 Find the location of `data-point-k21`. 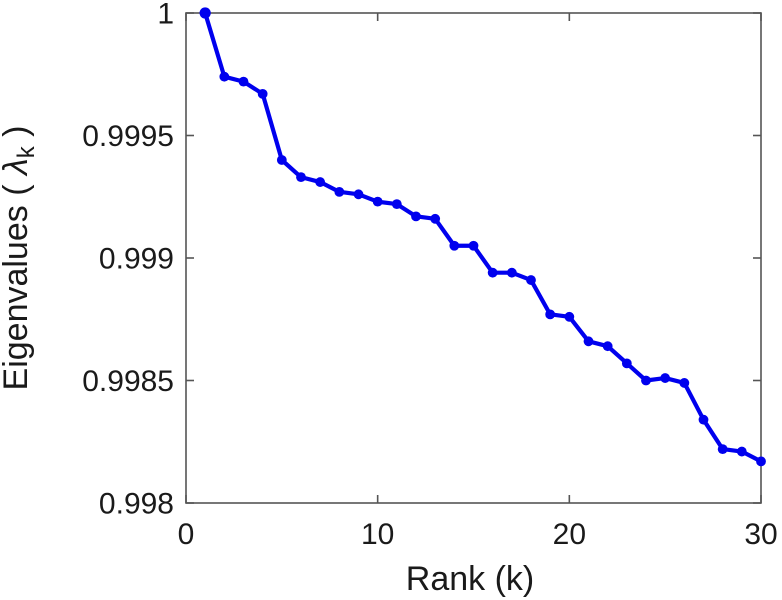

data-point-k21 is located at coordinates (588, 341).